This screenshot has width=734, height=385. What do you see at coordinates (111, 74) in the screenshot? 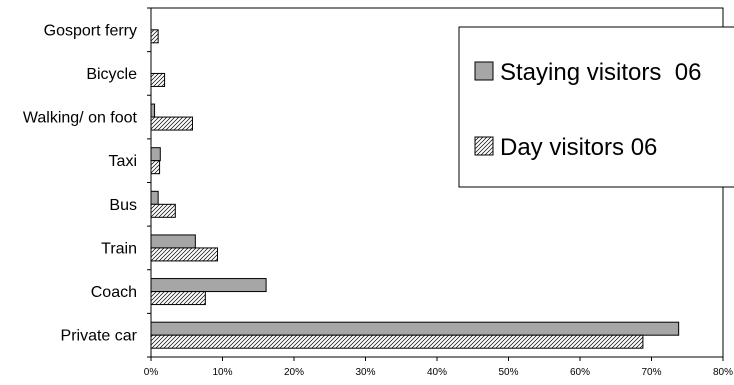
I see `category-label: Bicycle` at bounding box center [111, 74].